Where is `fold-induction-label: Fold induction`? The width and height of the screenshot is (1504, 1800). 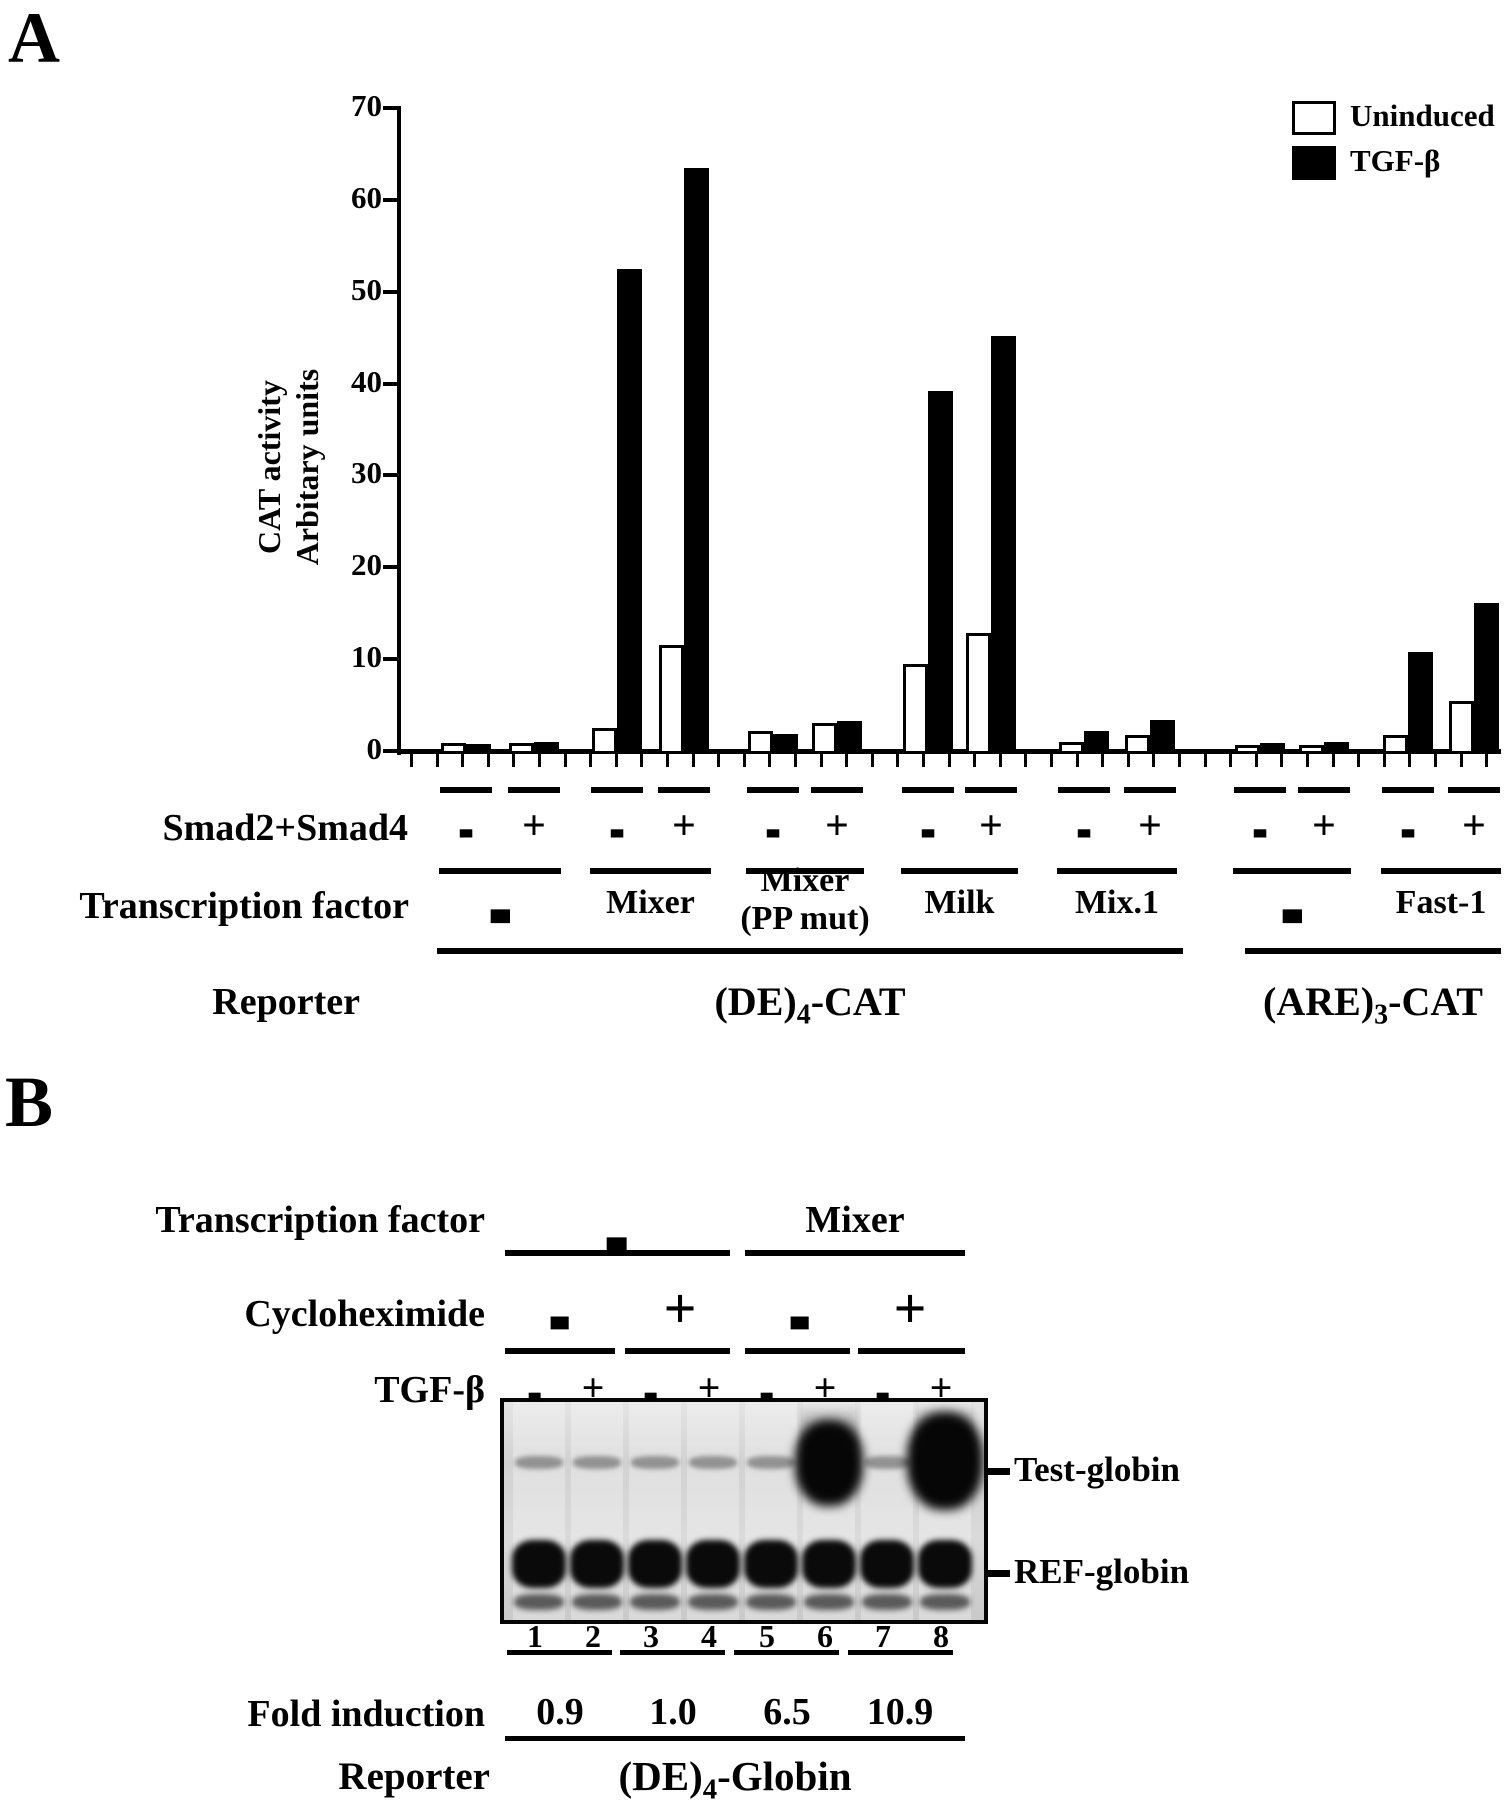
fold-induction-label: Fold induction is located at coordinates (366, 1714).